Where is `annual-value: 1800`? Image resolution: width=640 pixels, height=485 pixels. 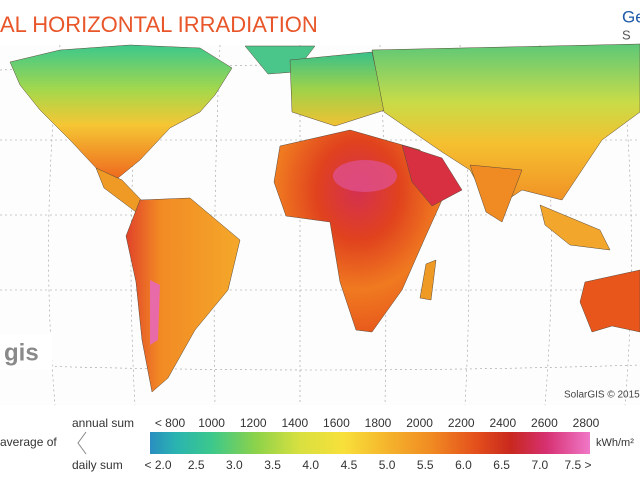
annual-value: 1800 is located at coordinates (378, 423).